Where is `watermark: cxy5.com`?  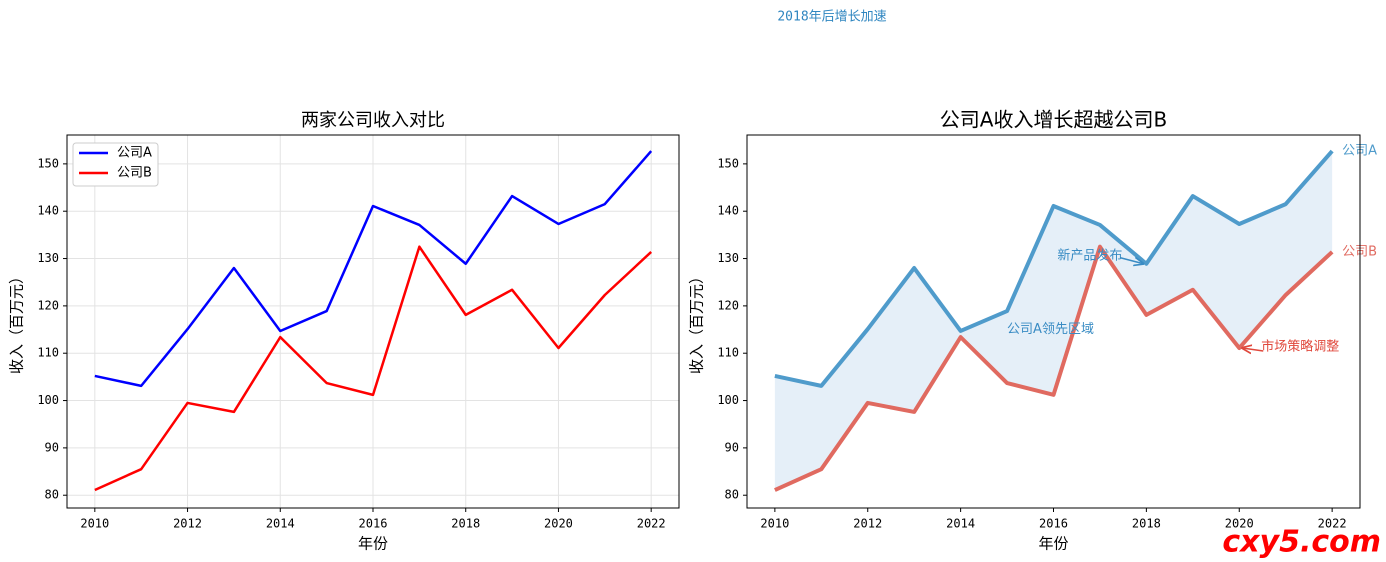 watermark: cxy5.com is located at coordinates (1301, 542).